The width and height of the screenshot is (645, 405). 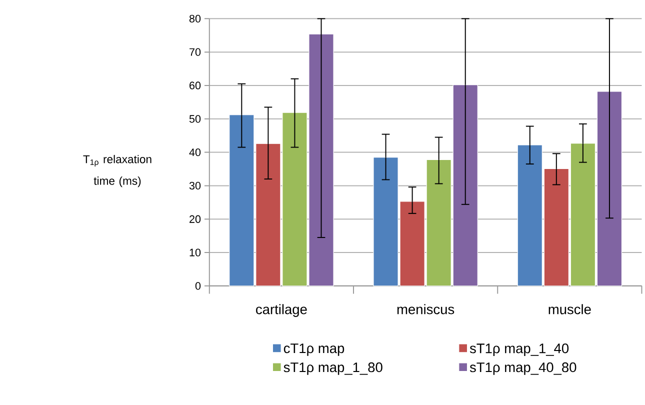 What do you see at coordinates (198, 286) in the screenshot?
I see `y-tick-label: 0` at bounding box center [198, 286].